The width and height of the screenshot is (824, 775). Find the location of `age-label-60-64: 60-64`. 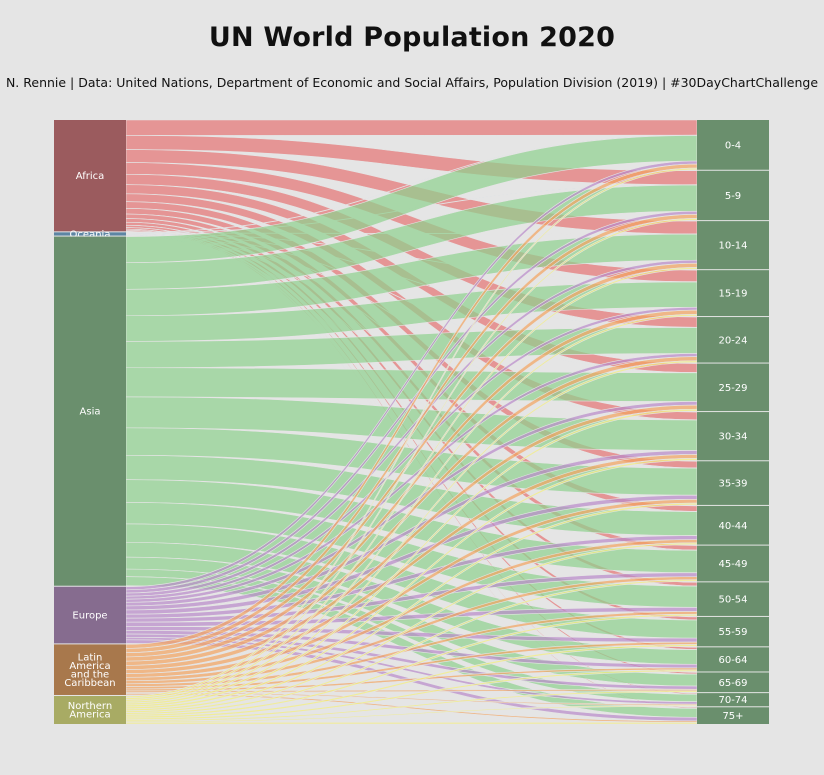

age-label-60-64: 60-64 is located at coordinates (732, 660).